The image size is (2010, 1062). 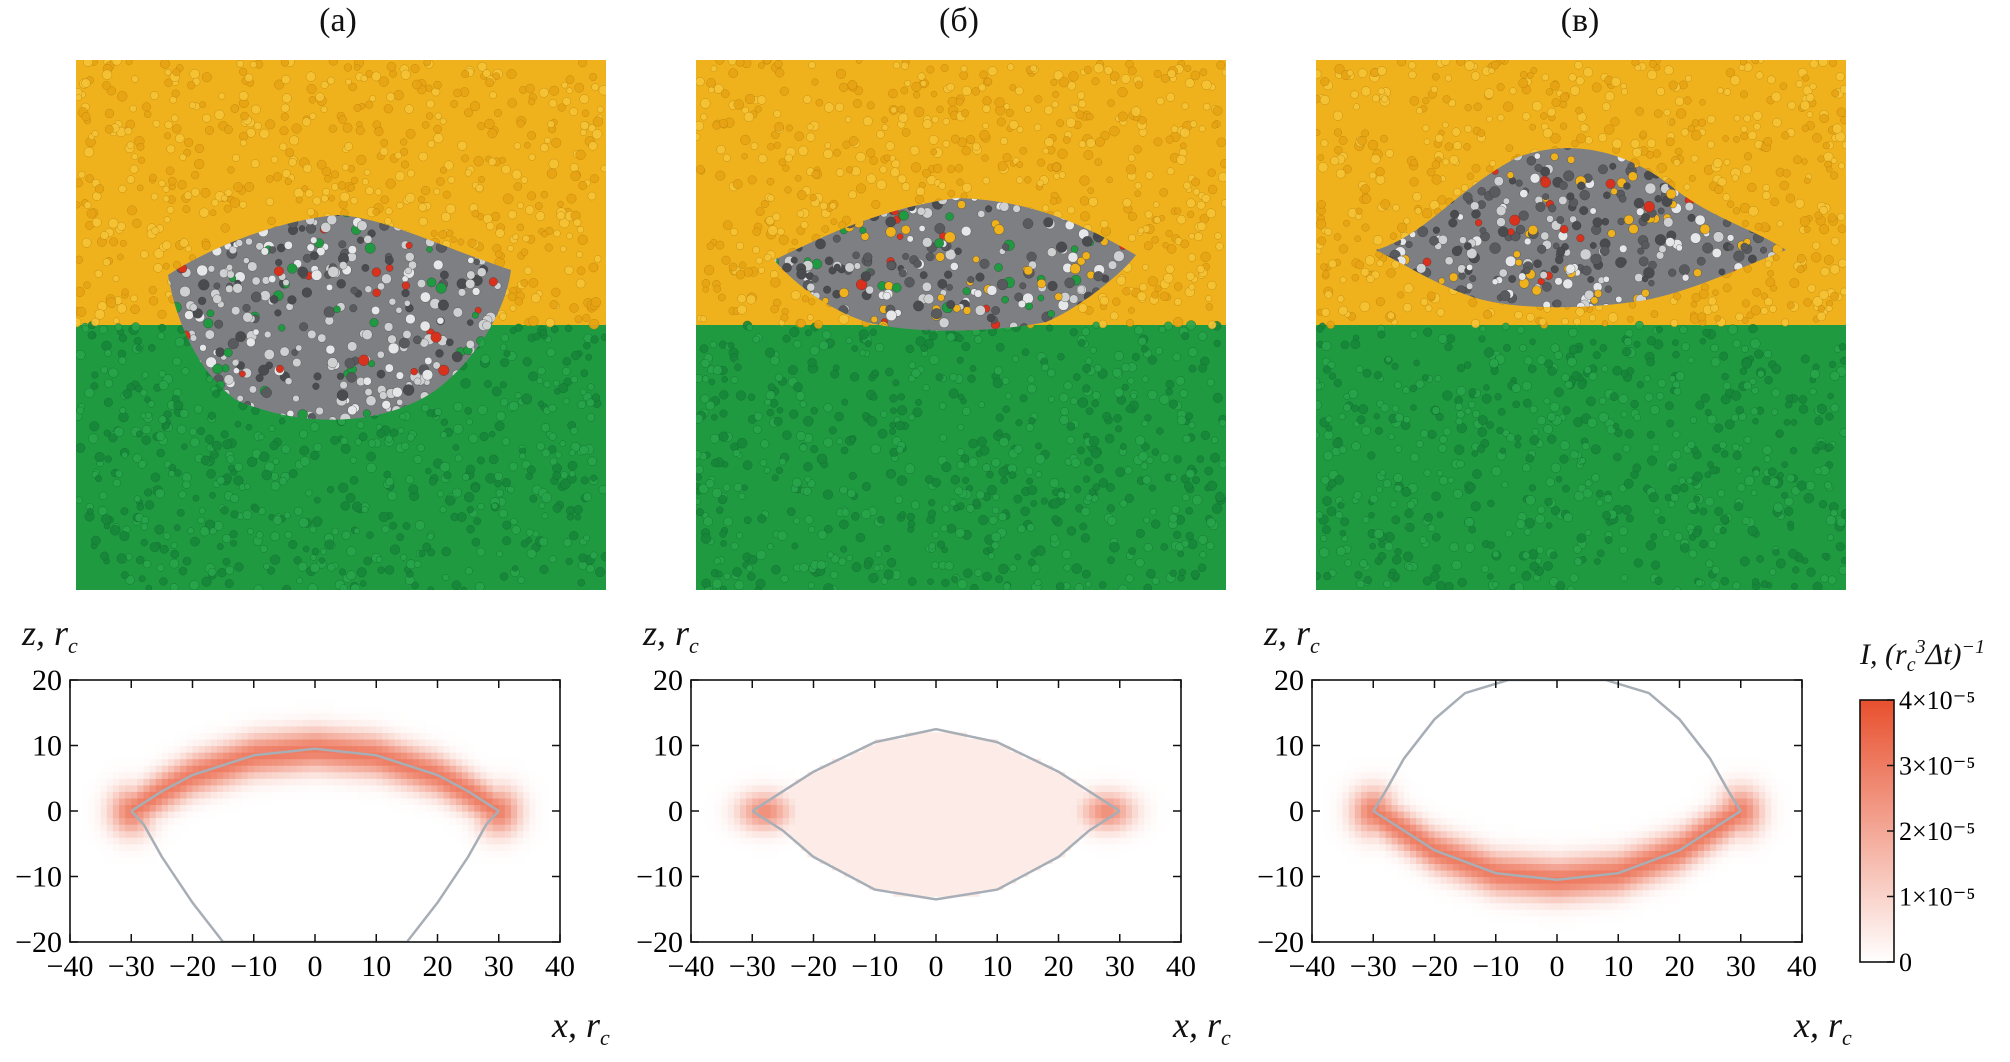 I want to click on colorbar-tick-label: 1×10⁻⁵, so click(x=1937, y=897).